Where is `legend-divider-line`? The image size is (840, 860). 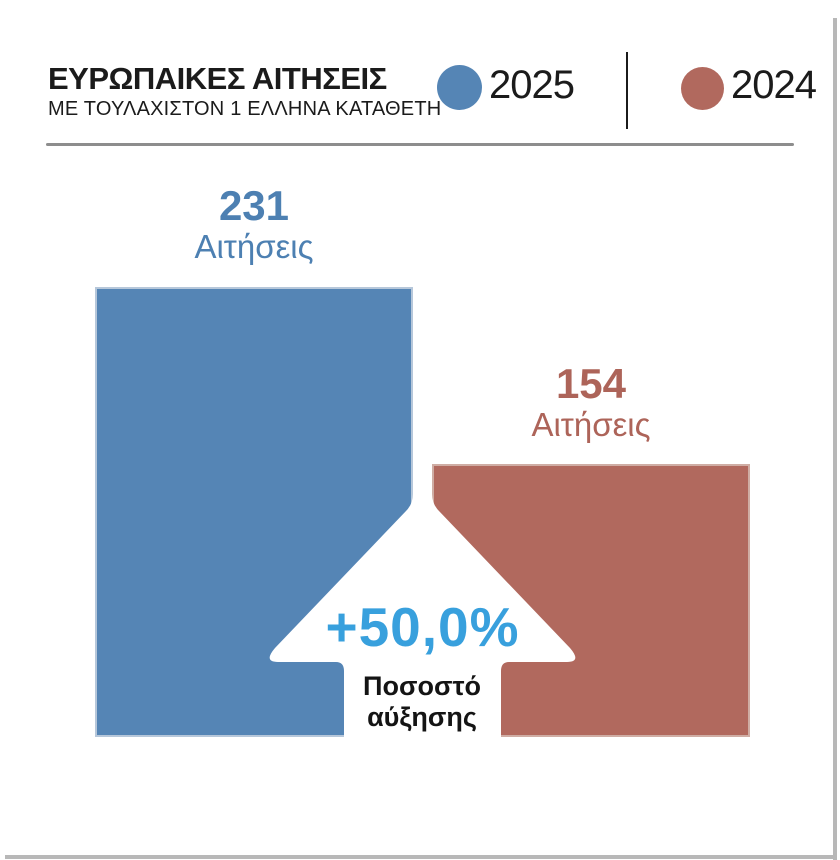
legend-divider-line is located at coordinates (627, 90).